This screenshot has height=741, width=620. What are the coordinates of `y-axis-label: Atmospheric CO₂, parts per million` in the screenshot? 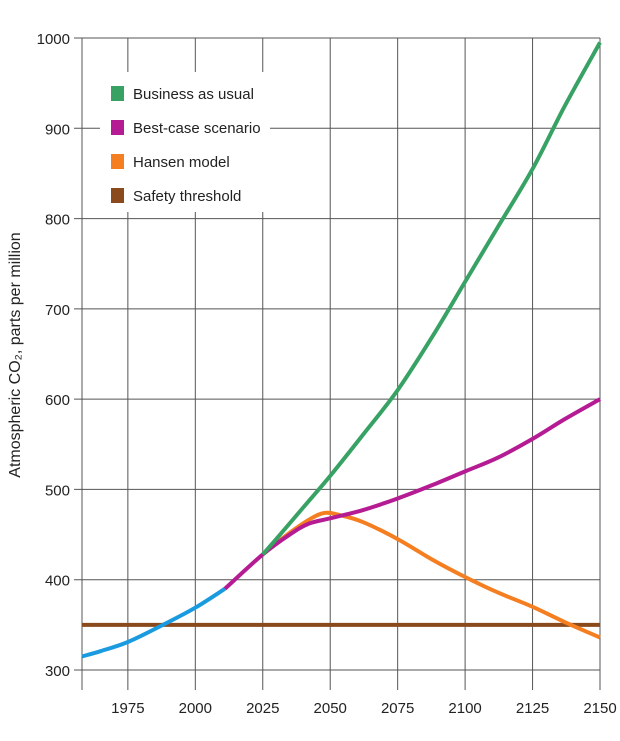 It's located at (15, 354).